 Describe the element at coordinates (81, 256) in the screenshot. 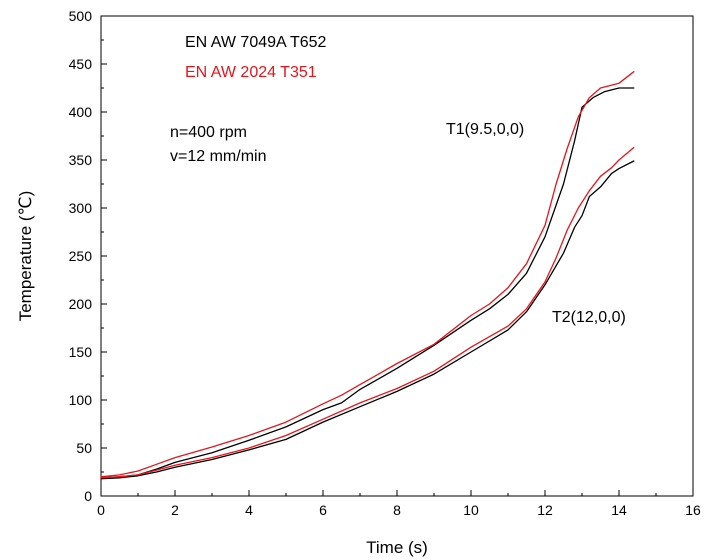

I see `y-tick-label: 250` at that location.